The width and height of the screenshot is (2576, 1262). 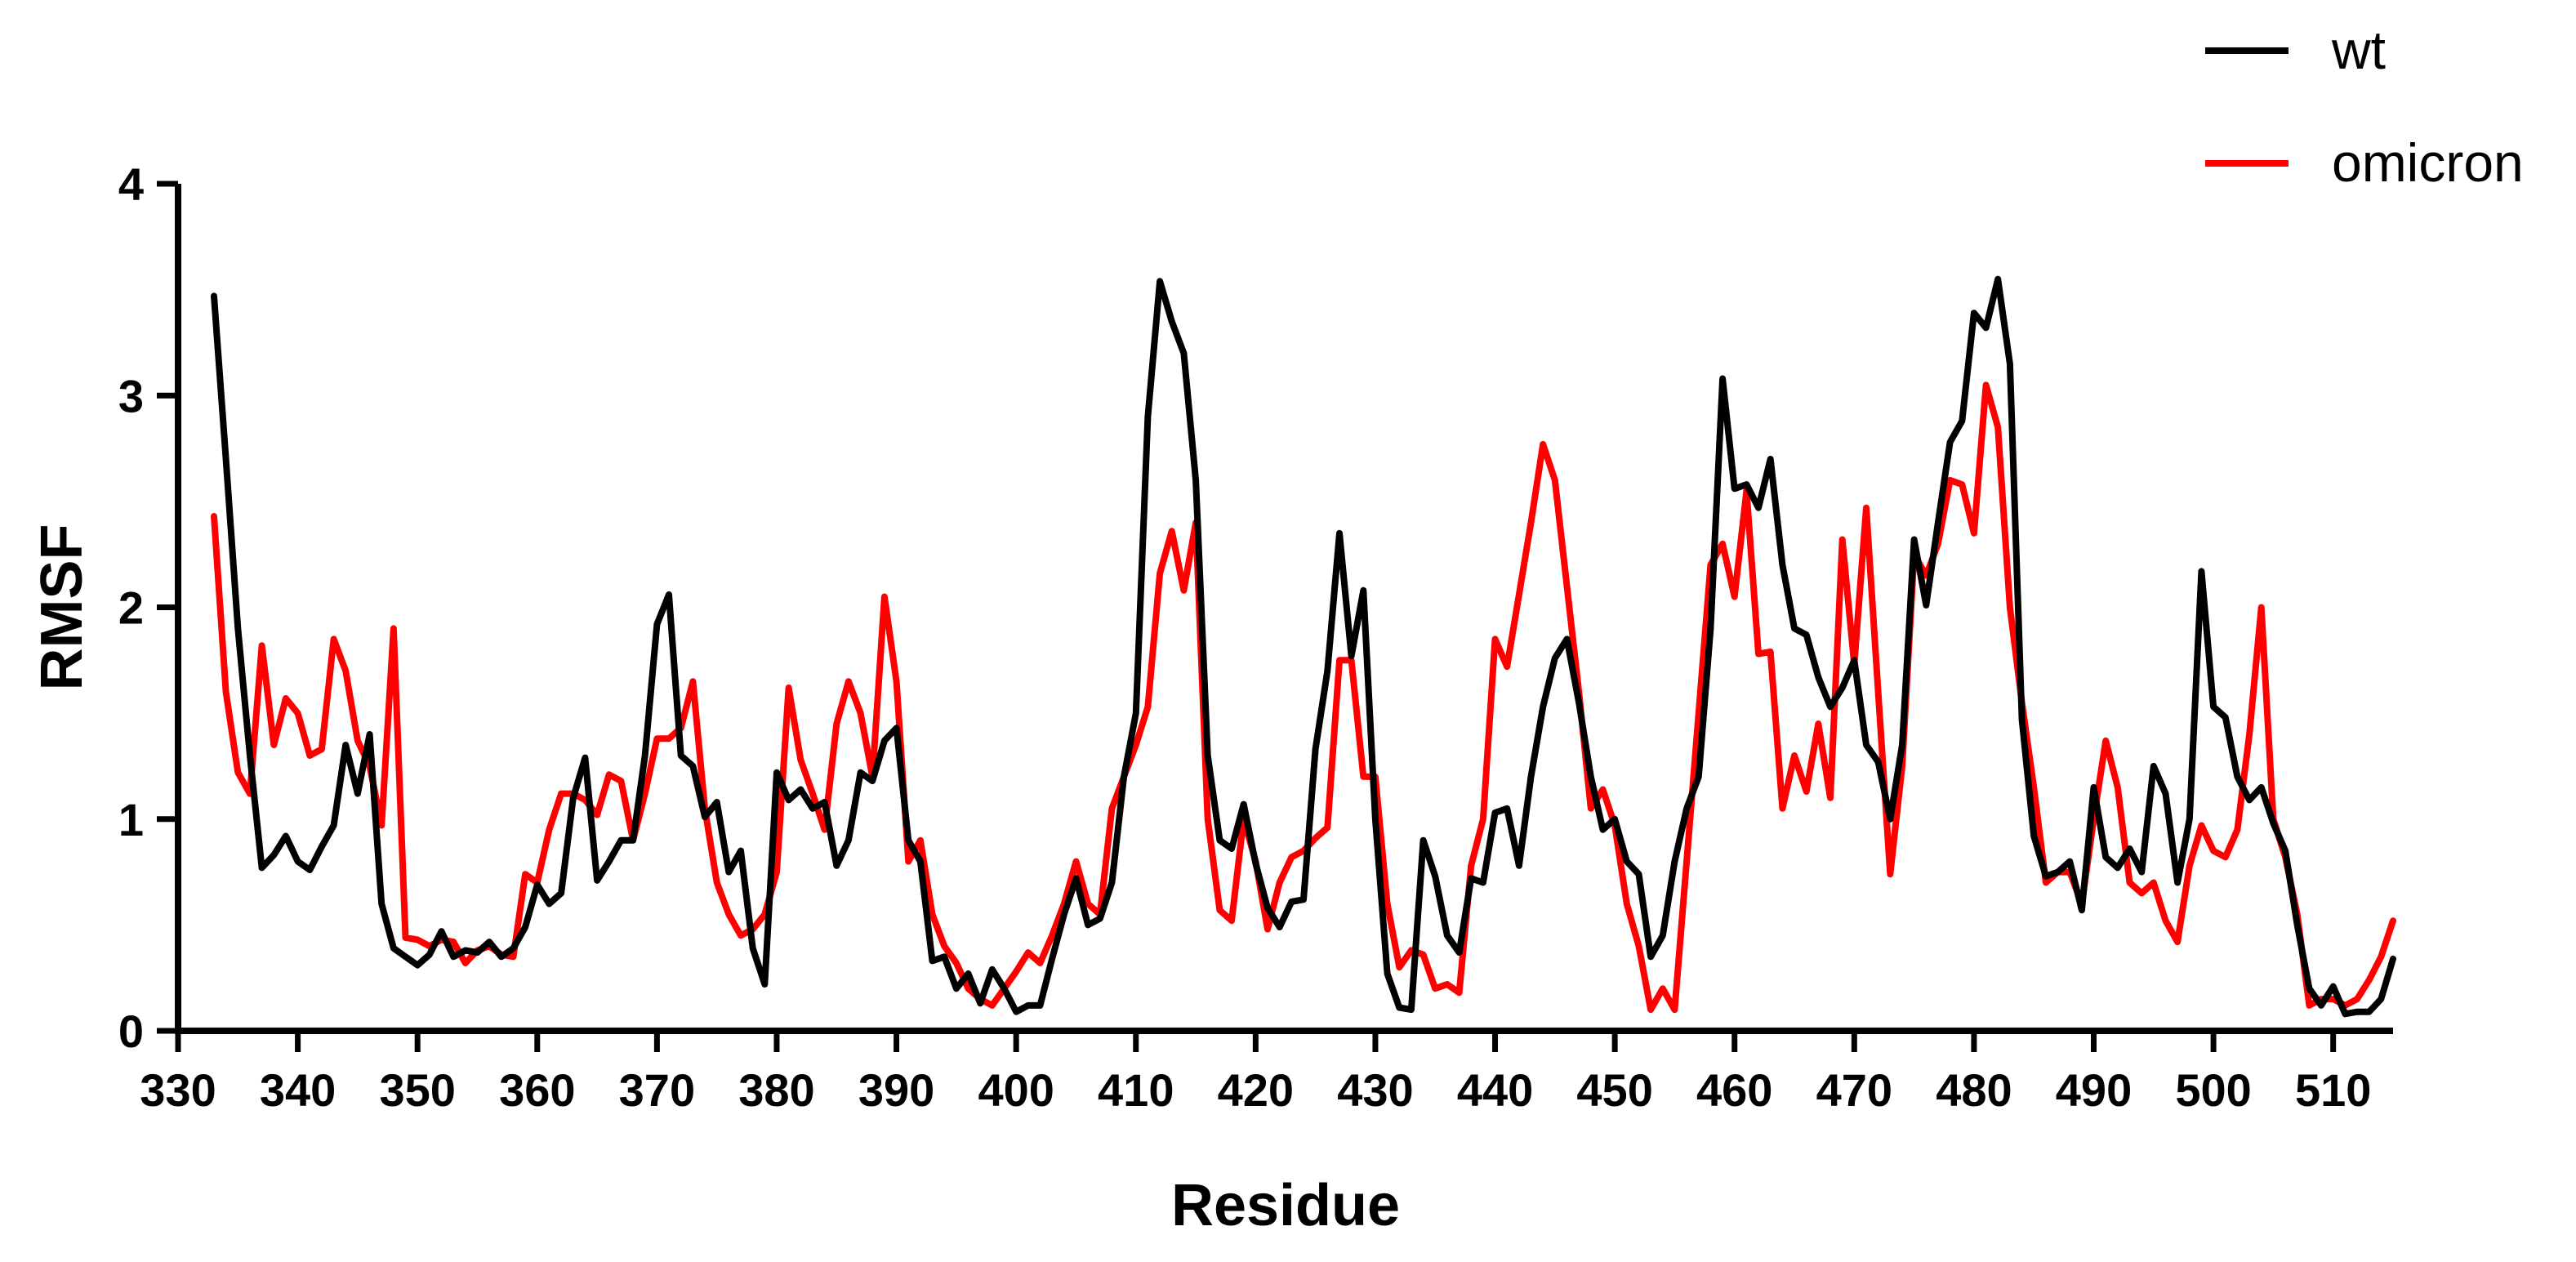 What do you see at coordinates (178, 1090) in the screenshot?
I see `x-tick-label: 330` at bounding box center [178, 1090].